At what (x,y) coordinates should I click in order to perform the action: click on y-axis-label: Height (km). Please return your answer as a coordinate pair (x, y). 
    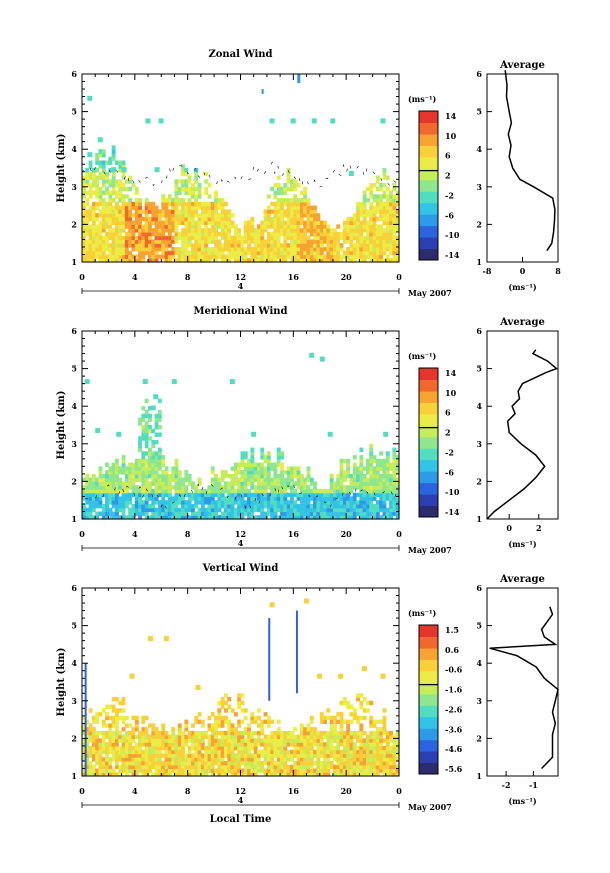
    Looking at the image, I should click on (61, 425).